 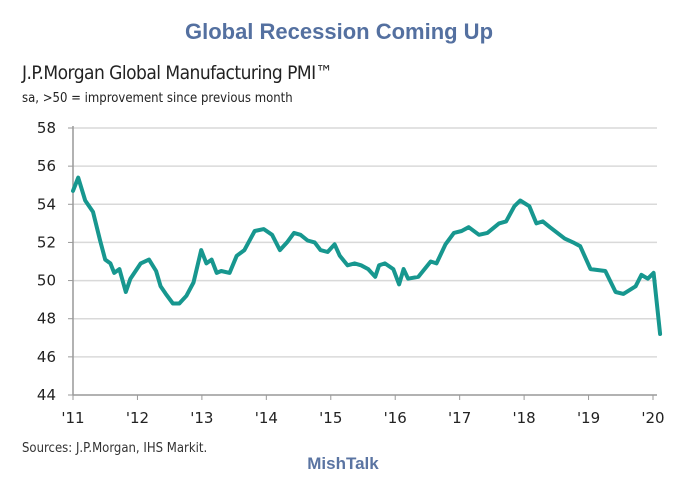 What do you see at coordinates (201, 418) in the screenshot?
I see `x-tick-label: '13` at bounding box center [201, 418].